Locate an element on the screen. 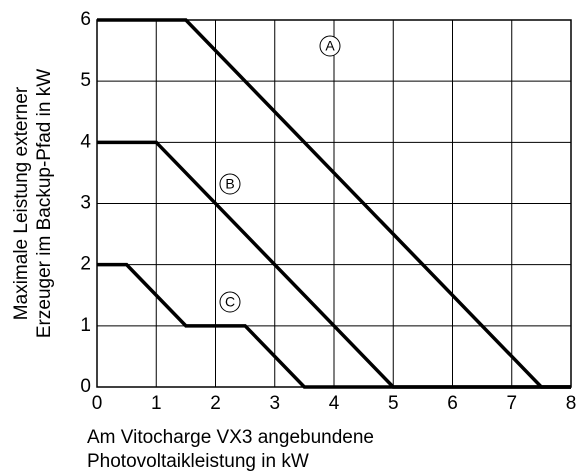  y-axis-label: Erzeuger im Backup-Pfad in kW is located at coordinates (44, 203).